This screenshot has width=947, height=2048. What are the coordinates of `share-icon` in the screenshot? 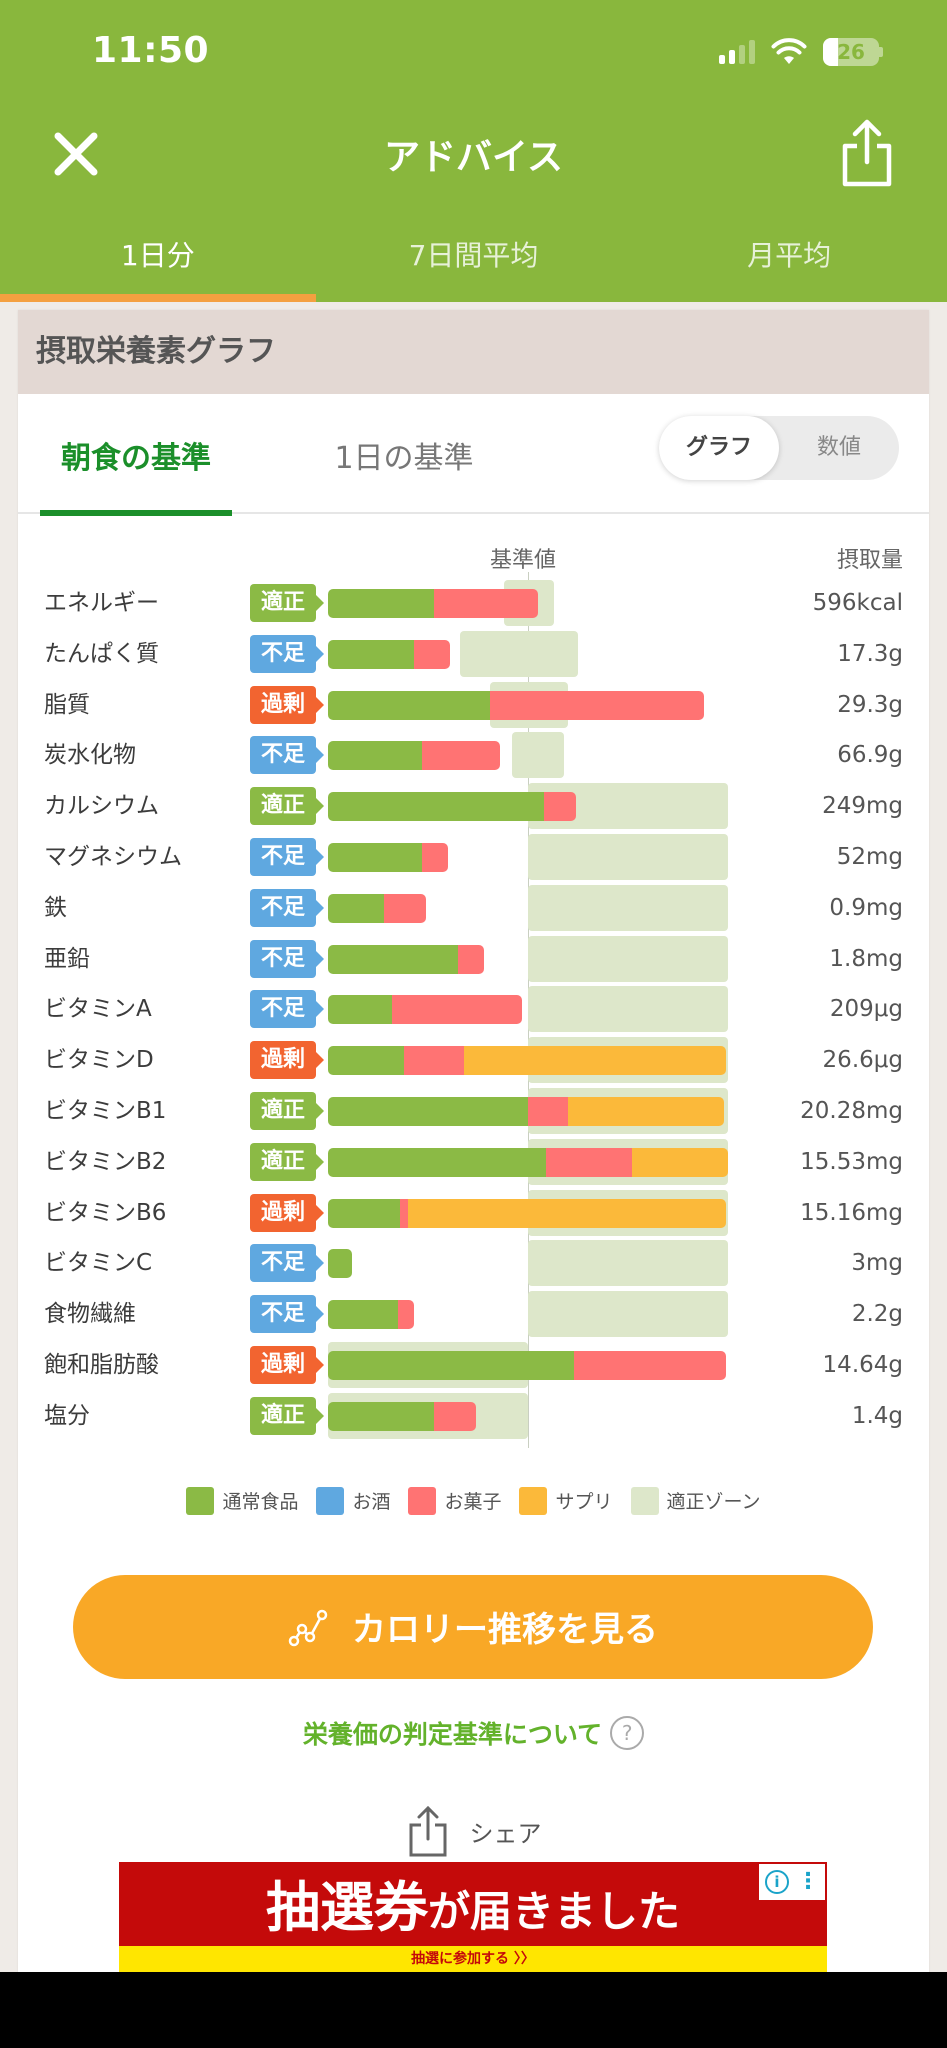 It's located at (867, 153).